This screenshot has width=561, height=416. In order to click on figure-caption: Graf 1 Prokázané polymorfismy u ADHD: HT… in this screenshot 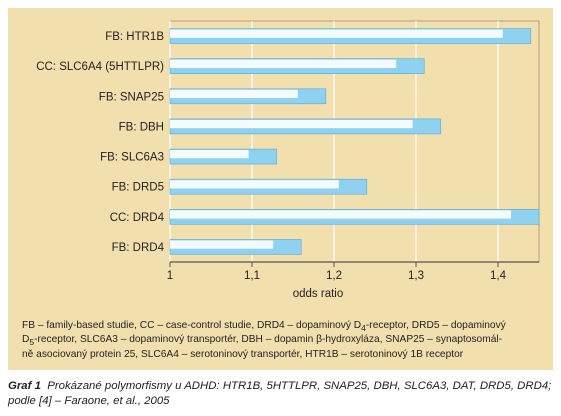, I will do `click(280, 394)`.